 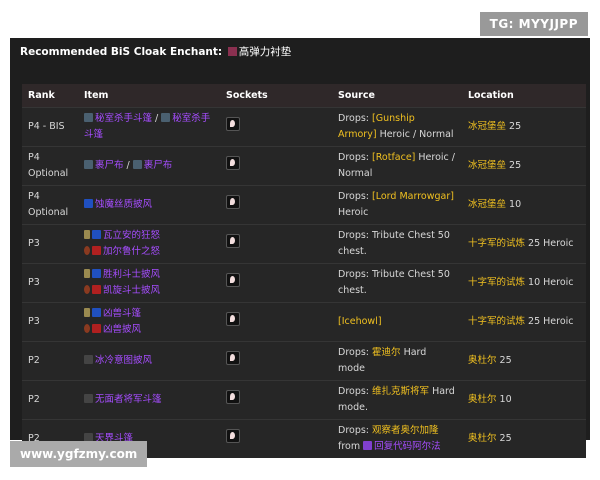 I want to click on item-cell: 裹尸布 / 裹尸布, so click(x=149, y=166).